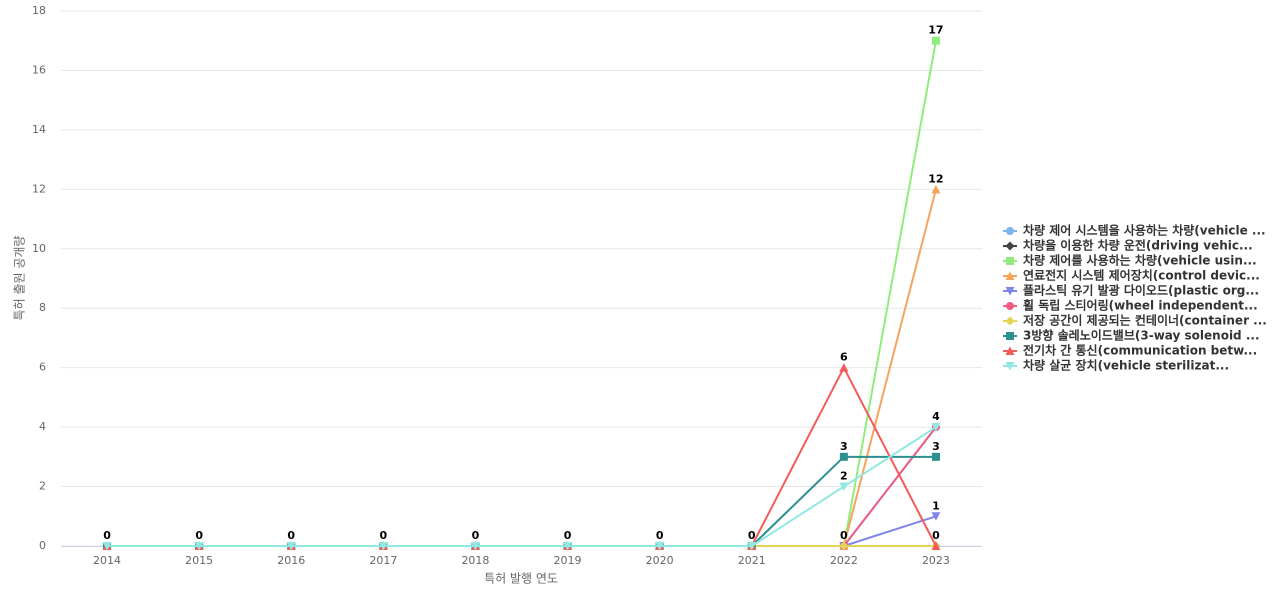 The image size is (1280, 604). Describe the element at coordinates (844, 560) in the screenshot. I see `x-tick-label: 2022` at that location.